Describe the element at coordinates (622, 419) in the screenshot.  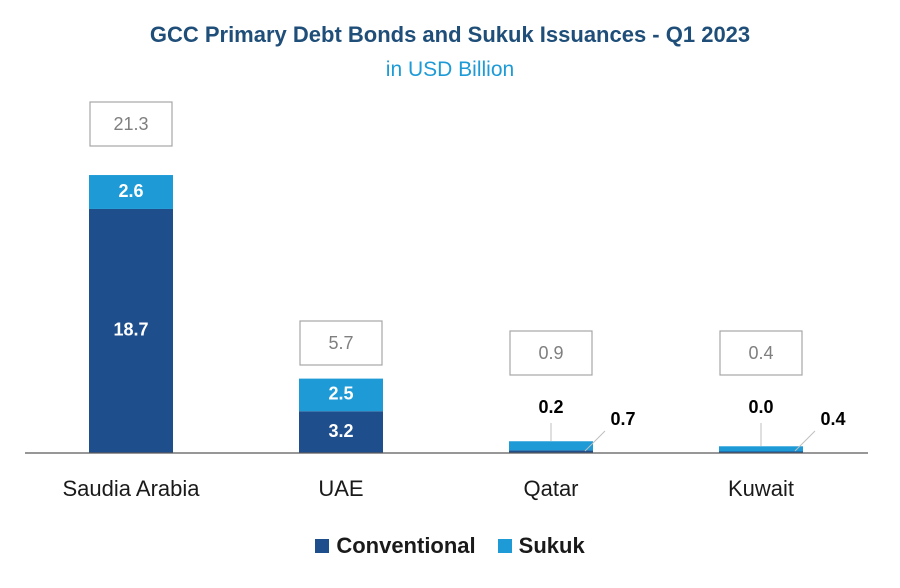
I see `label-sukuk-qatar: 0.7` at that location.